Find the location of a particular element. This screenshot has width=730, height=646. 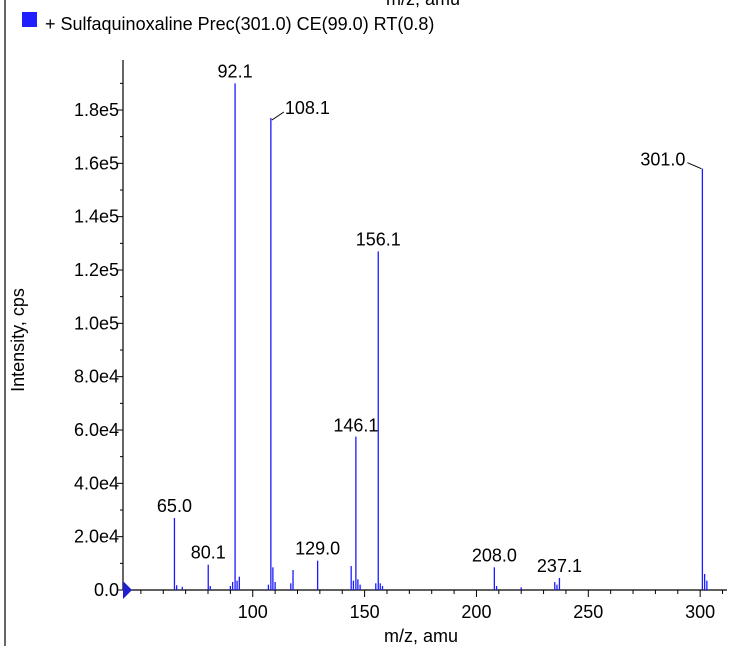

x-tick-label: 200 is located at coordinates (476, 612).